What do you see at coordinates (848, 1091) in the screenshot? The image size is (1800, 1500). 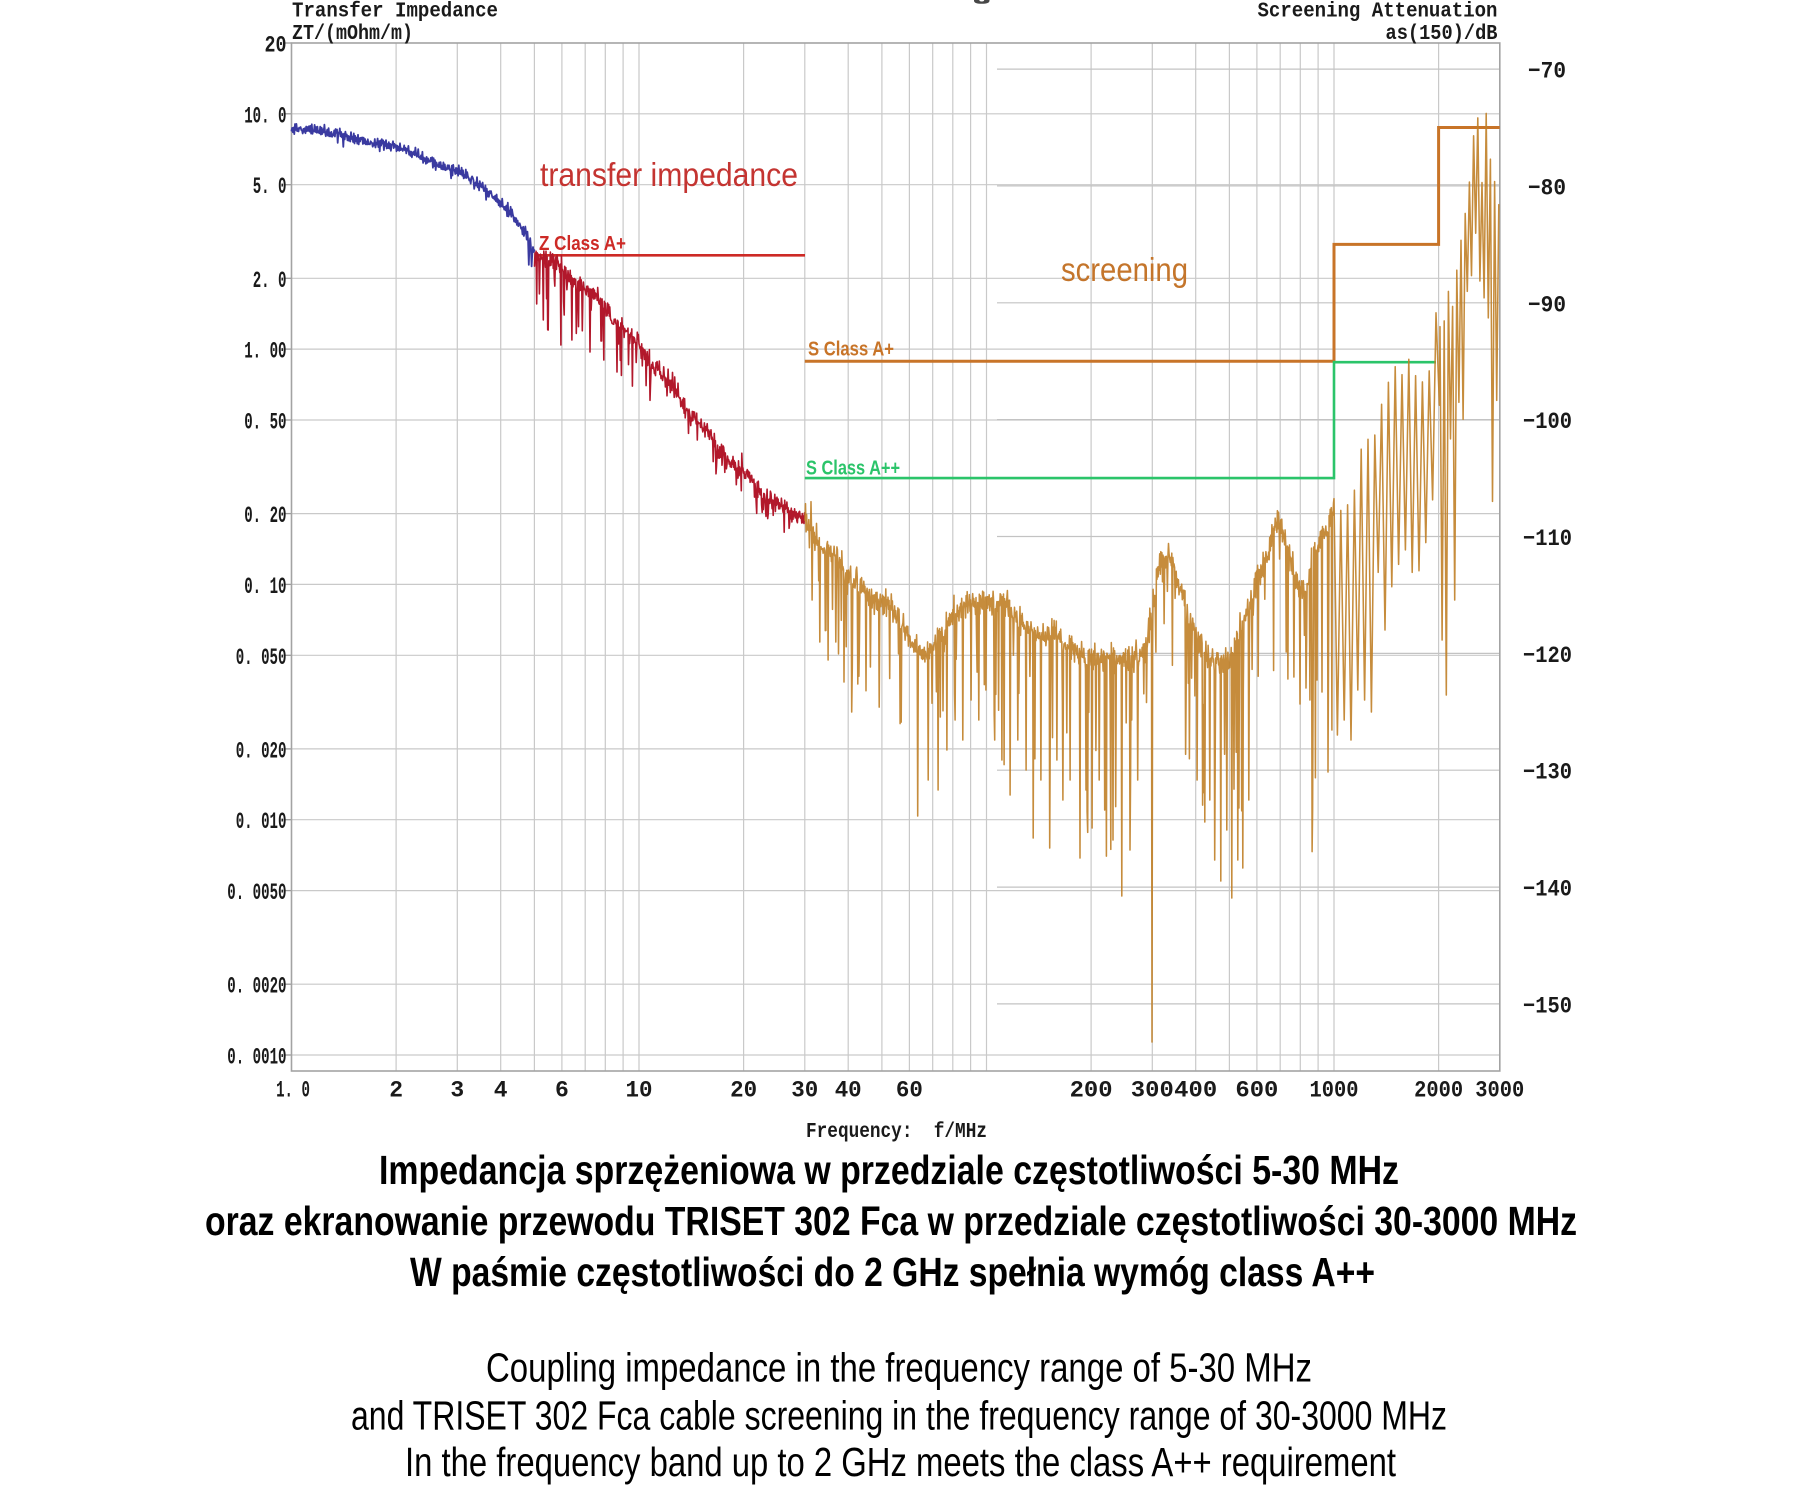 I see `svg-text: 40` at bounding box center [848, 1091].